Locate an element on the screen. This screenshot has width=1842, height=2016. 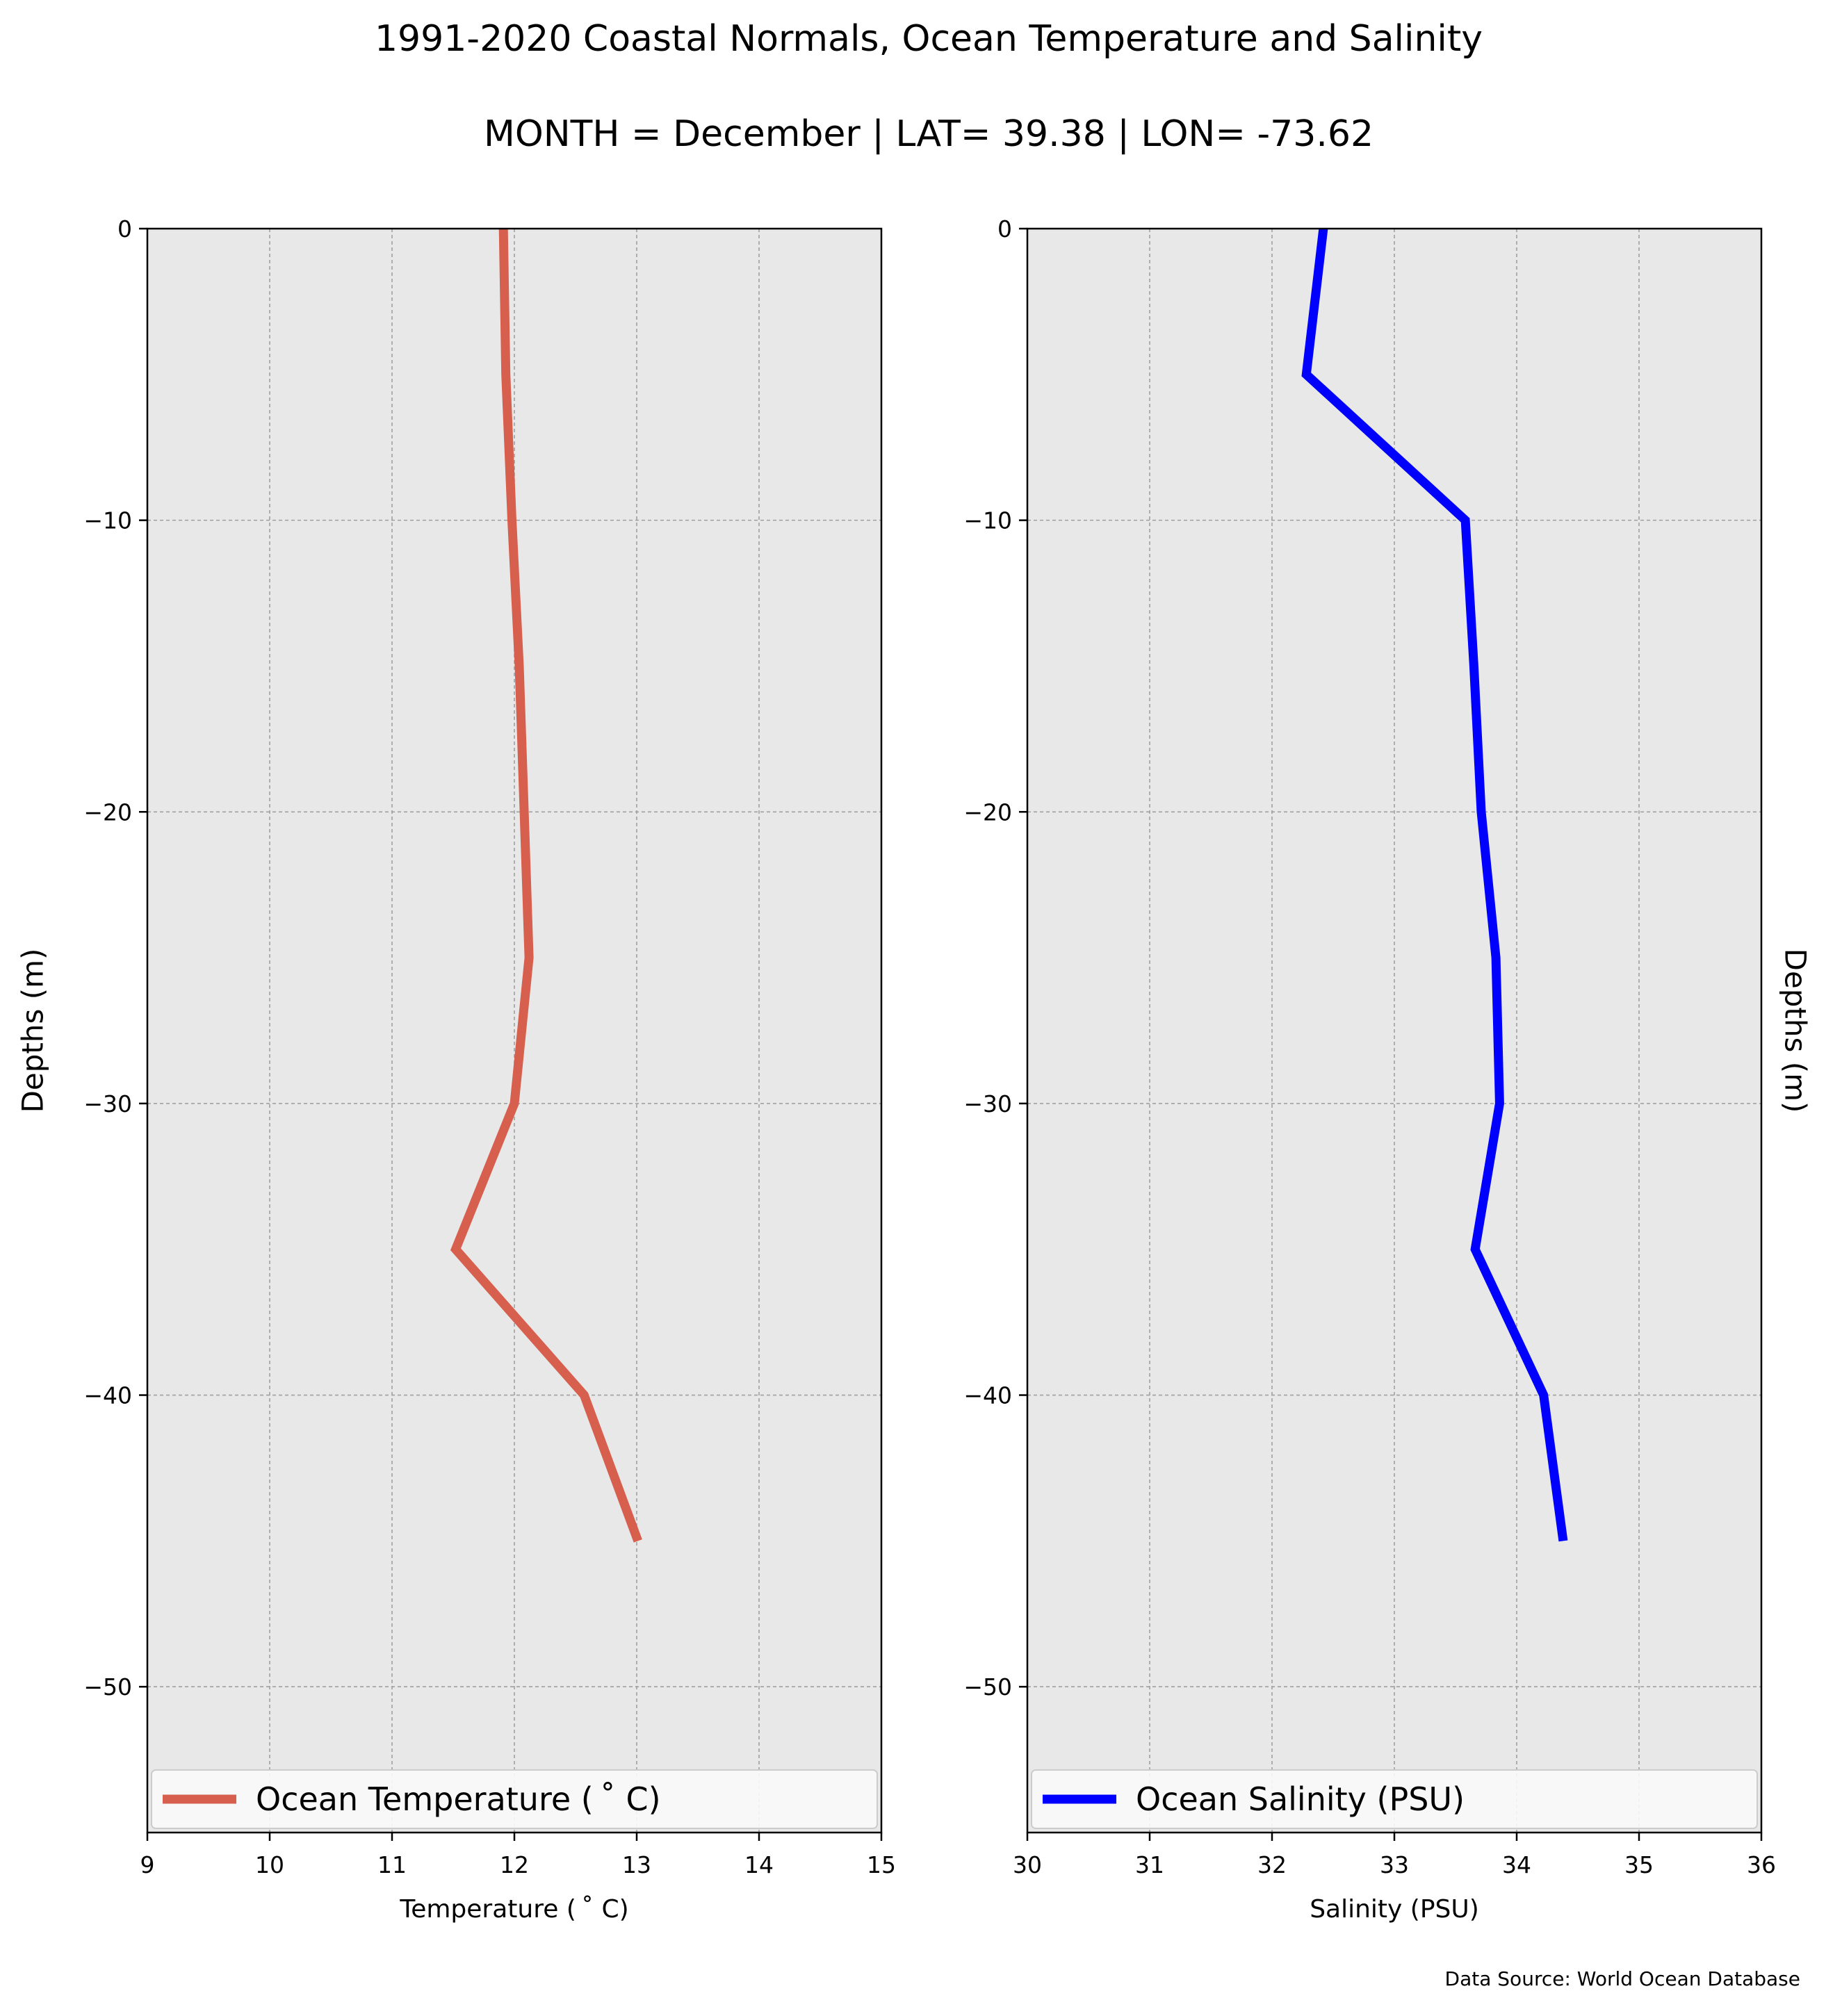
salinity-y-tick-label: −40 is located at coordinates (988, 1396).